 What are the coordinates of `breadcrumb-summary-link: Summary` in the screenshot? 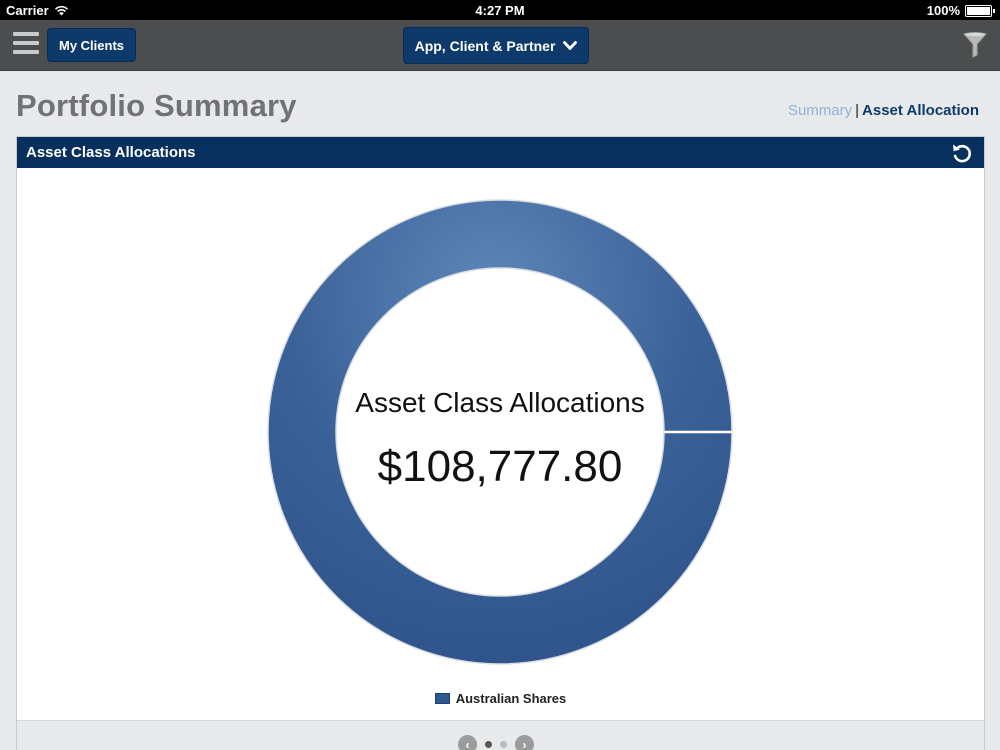 It's located at (820, 110).